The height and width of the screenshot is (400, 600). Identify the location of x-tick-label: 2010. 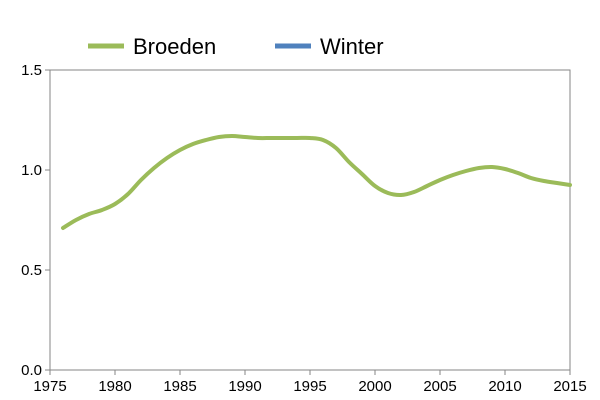
(504, 386).